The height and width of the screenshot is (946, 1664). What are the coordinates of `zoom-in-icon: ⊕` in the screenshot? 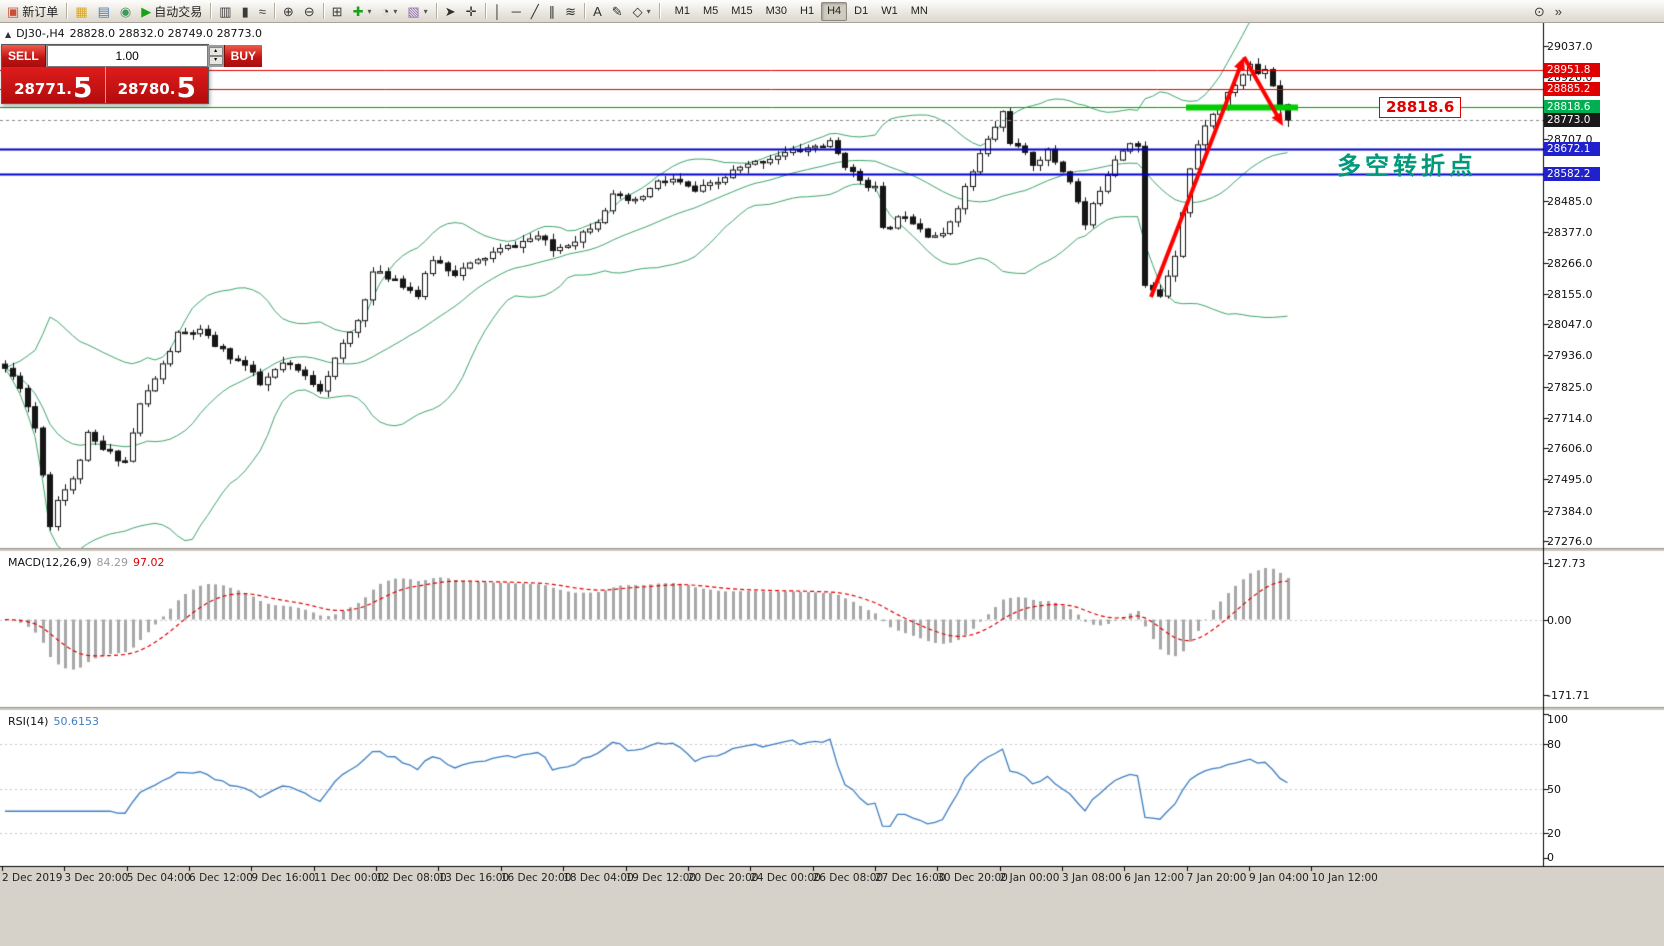 It's located at (288, 11).